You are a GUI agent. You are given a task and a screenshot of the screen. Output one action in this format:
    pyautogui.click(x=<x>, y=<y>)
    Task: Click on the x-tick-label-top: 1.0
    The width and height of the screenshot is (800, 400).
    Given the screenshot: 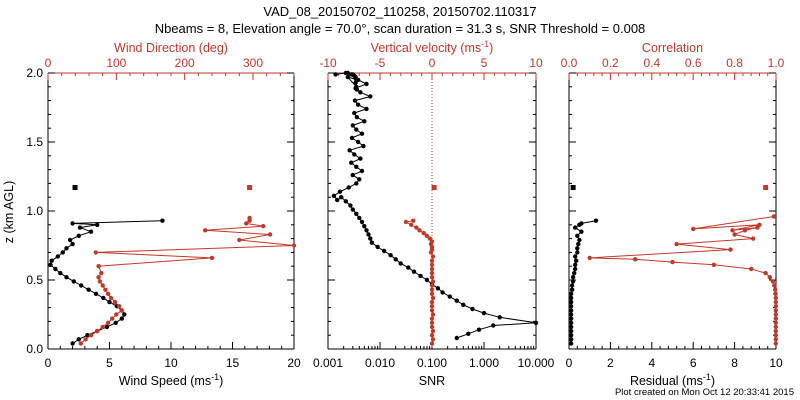 What is the action you would take?
    pyautogui.click(x=776, y=63)
    